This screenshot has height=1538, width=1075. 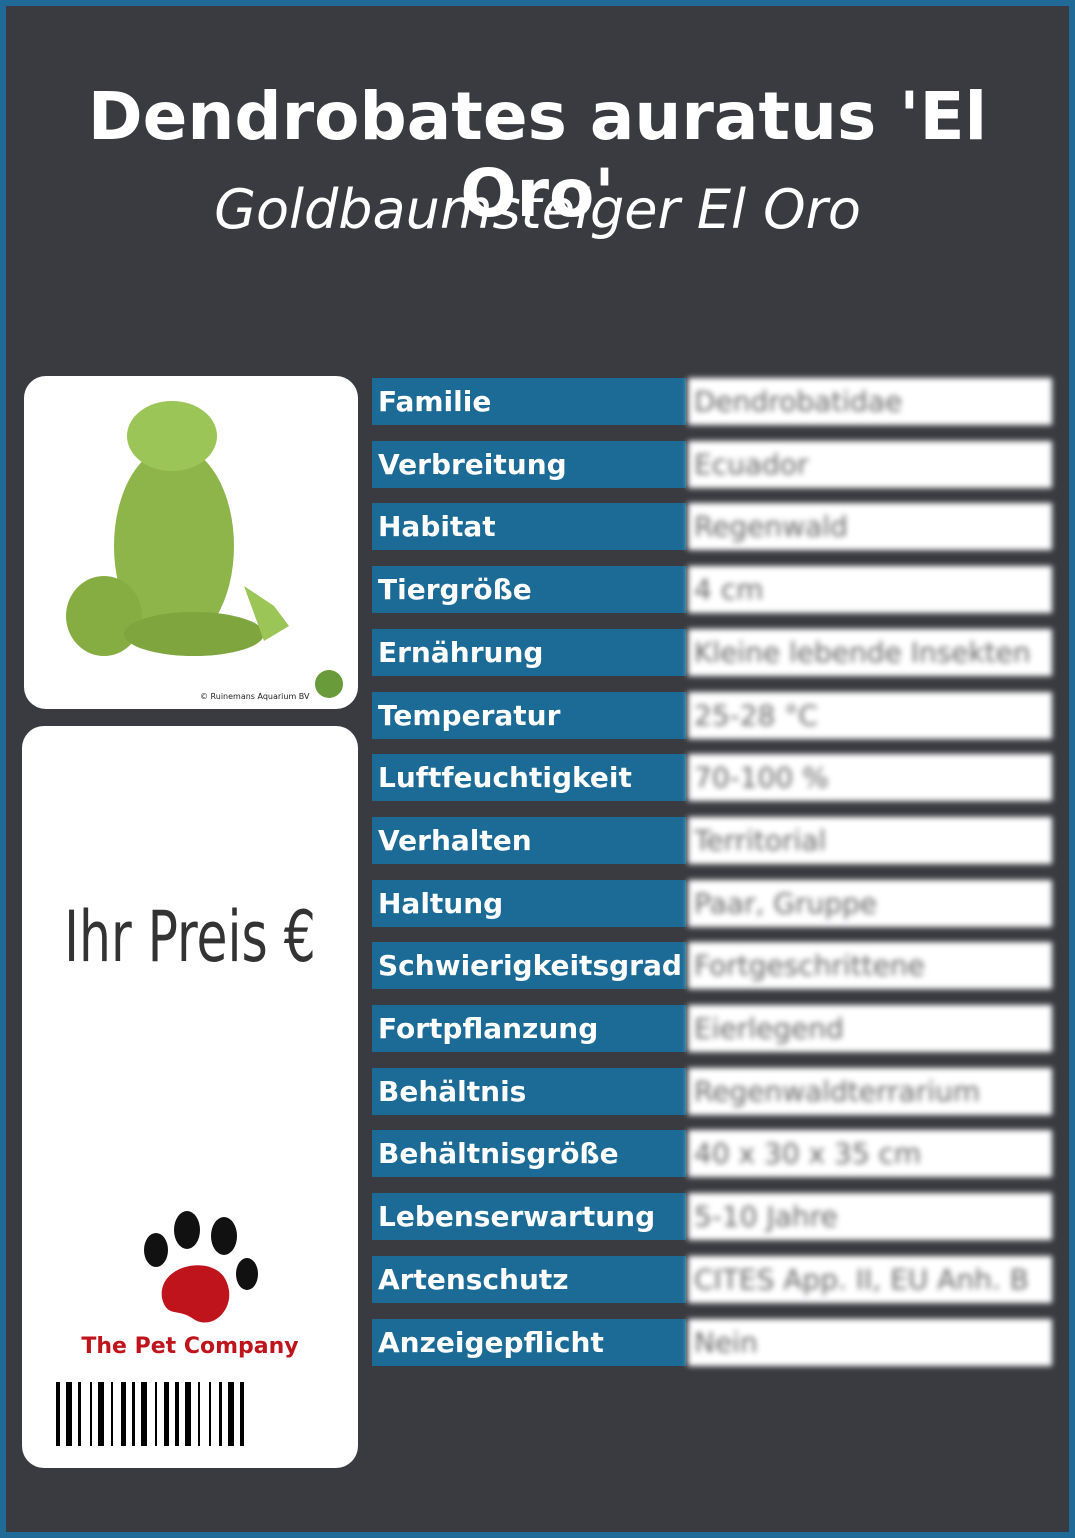 I want to click on table-row: Verbreitung Ecuador, so click(x=712, y=464).